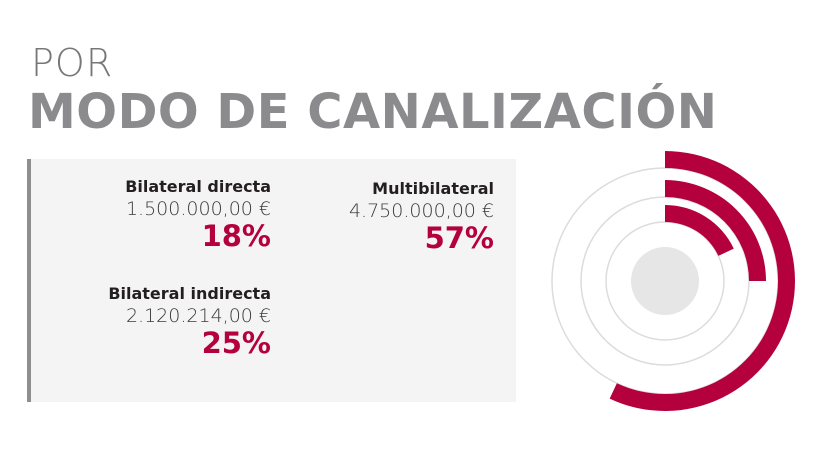 The image size is (829, 465). I want to click on category-label: Bilateral indirecta, so click(189, 293).